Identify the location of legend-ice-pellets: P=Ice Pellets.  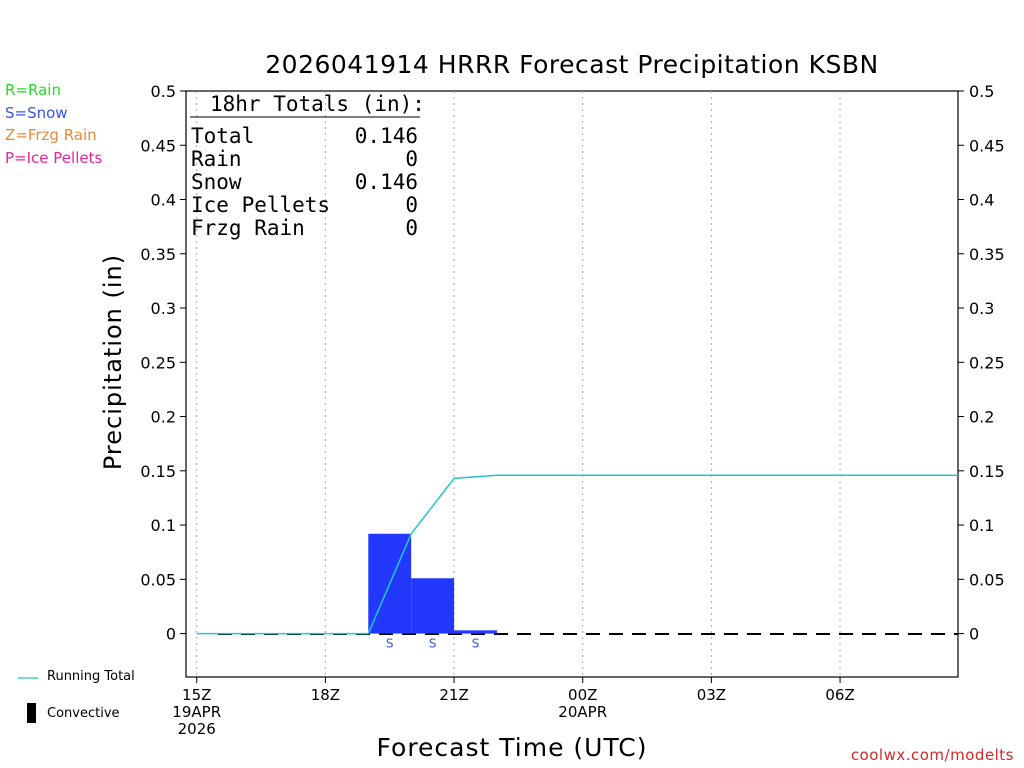
(54, 158).